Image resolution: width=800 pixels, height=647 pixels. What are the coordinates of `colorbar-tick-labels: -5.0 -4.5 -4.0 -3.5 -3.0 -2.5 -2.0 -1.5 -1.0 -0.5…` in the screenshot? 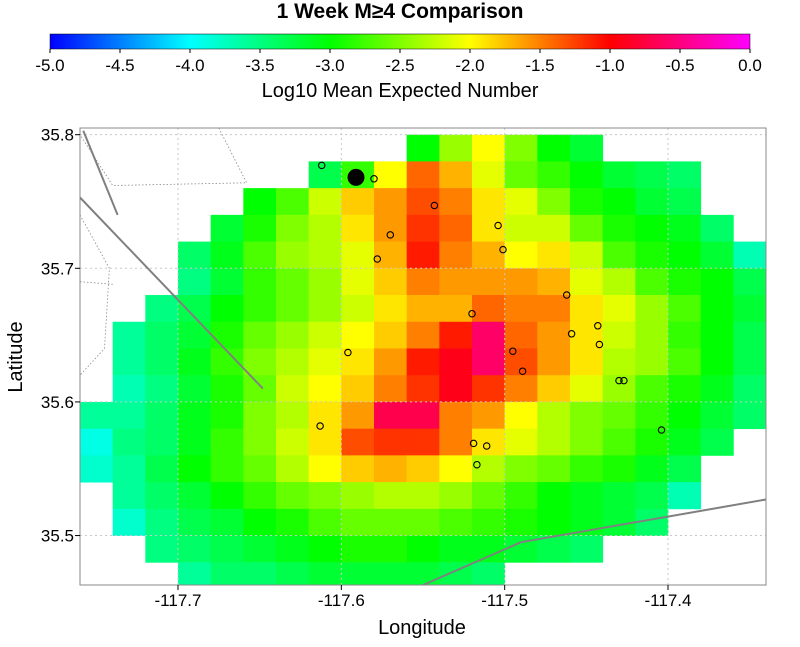 It's located at (398, 62).